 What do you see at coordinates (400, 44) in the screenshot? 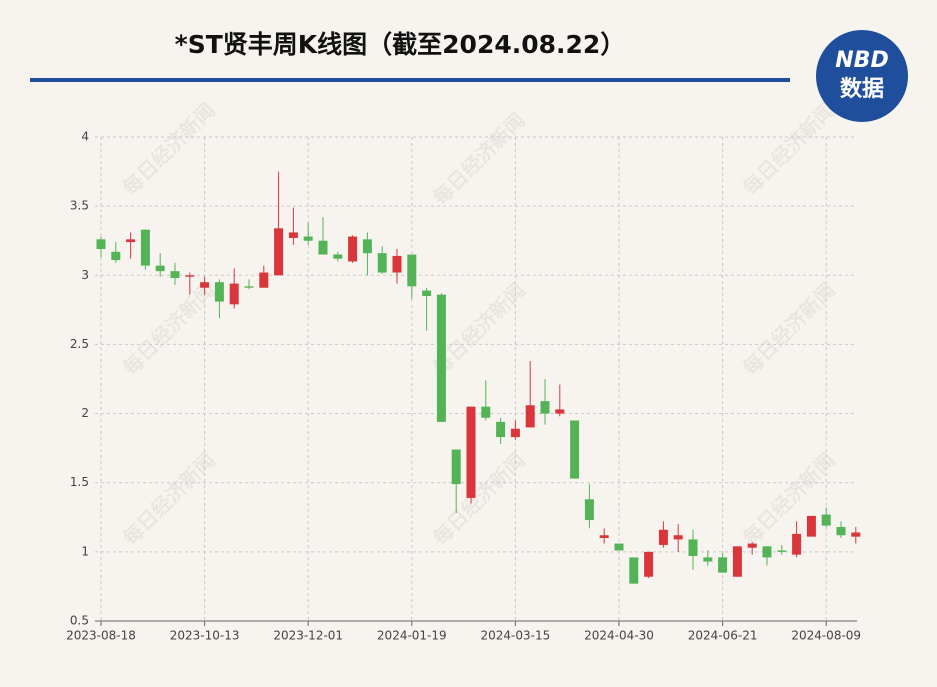
I see `chart-title: *ST贤丰周K线图（截至2024.08.22）` at bounding box center [400, 44].